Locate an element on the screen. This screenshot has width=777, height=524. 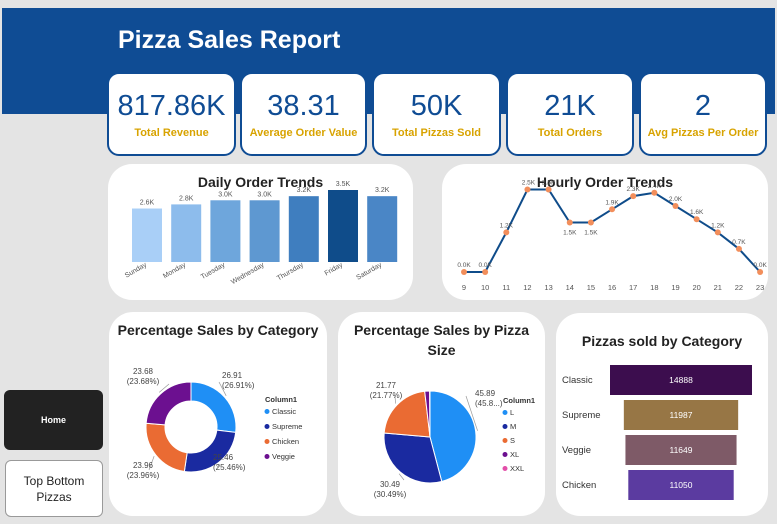
kpi-value: 2 is located at coordinates (703, 106).